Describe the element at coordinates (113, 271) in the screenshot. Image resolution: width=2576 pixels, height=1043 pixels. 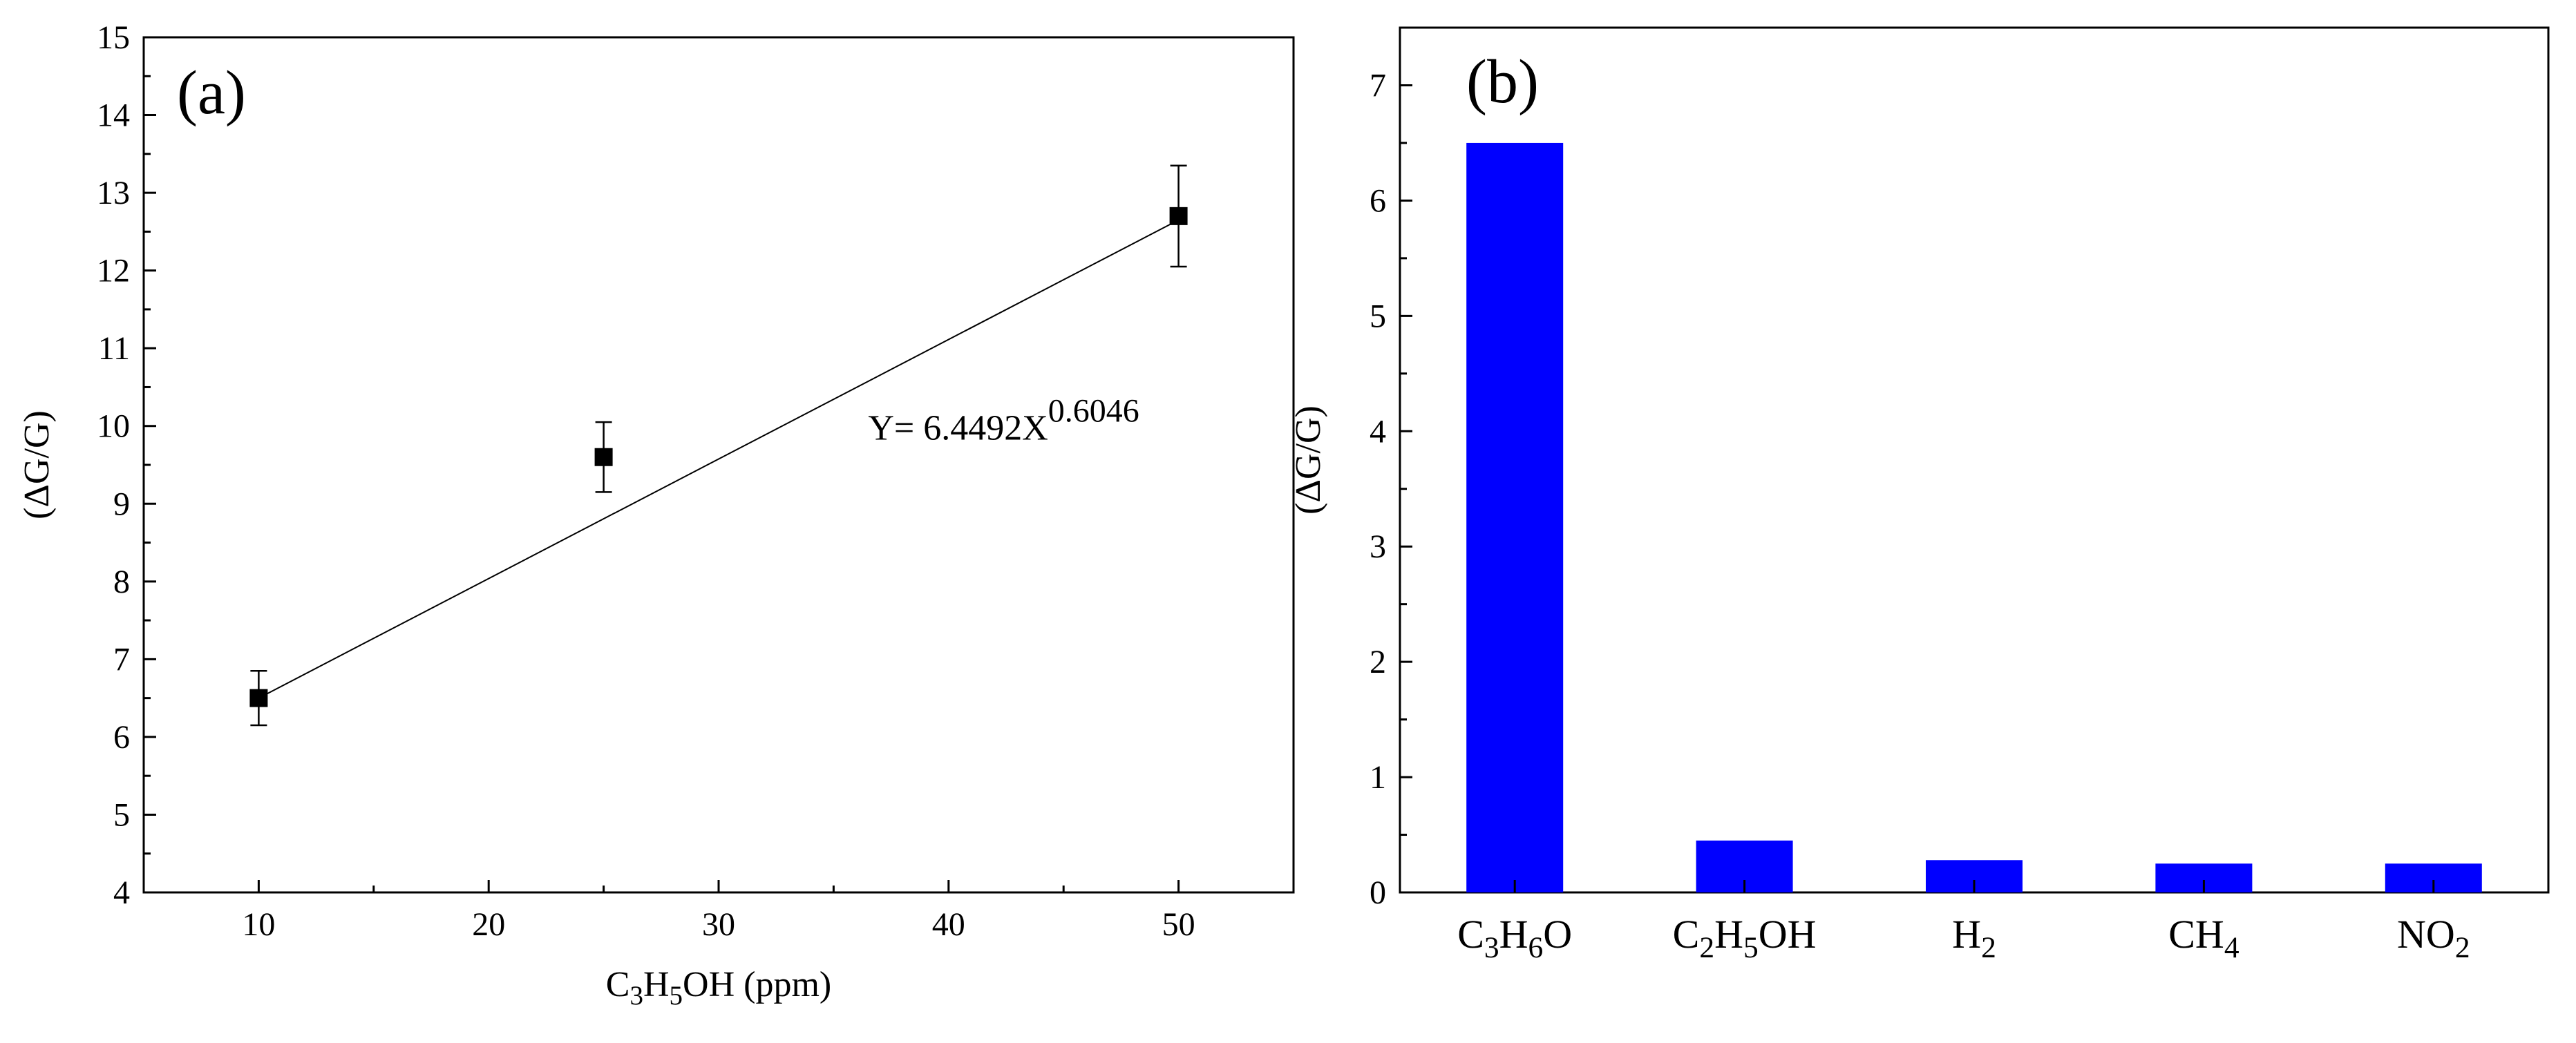
I see `y-tick-label-a: 12` at that location.